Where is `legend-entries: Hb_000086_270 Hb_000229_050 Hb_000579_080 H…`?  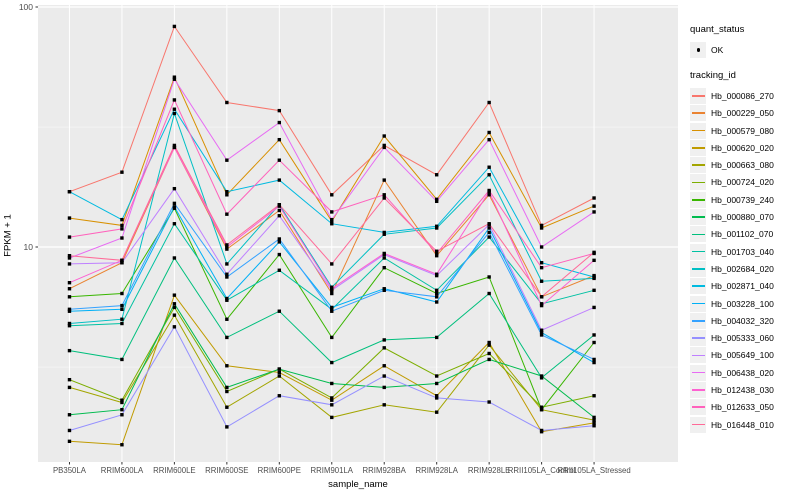 legend-entries: Hb_000086_270 Hb_000229_050 Hb_000579_080 H… is located at coordinates (744, 260).